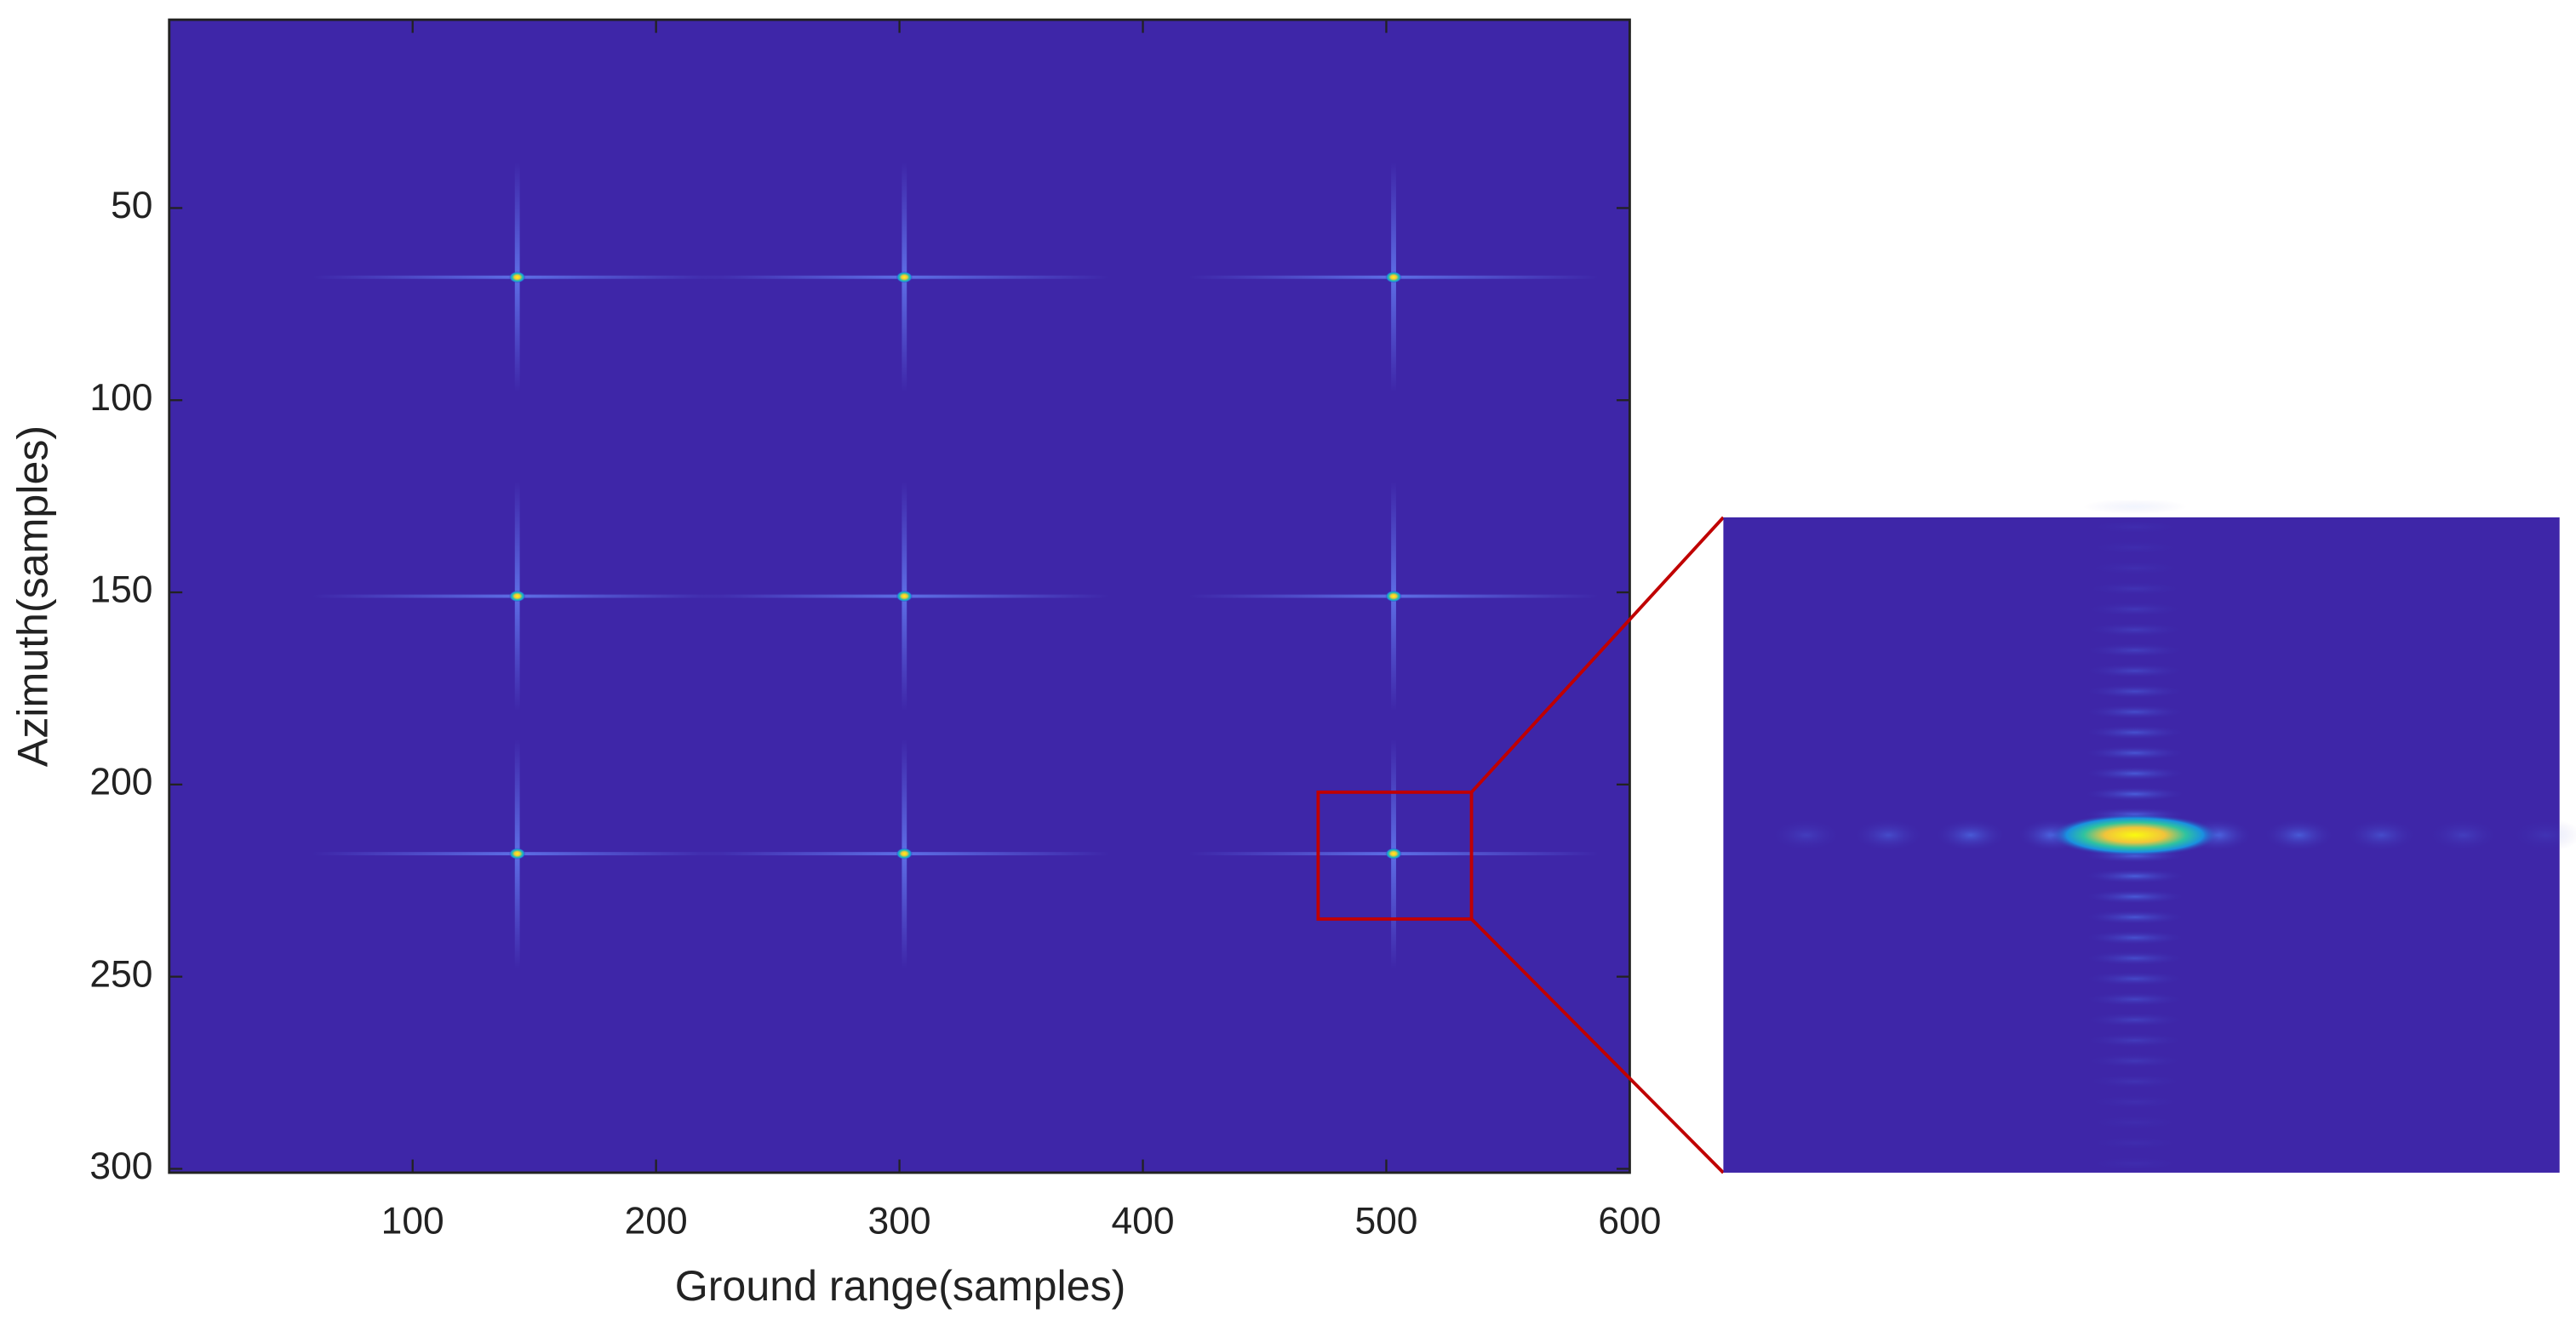 Image resolution: width=2576 pixels, height=1331 pixels. I want to click on inset-point-target, so click(2135, 835).